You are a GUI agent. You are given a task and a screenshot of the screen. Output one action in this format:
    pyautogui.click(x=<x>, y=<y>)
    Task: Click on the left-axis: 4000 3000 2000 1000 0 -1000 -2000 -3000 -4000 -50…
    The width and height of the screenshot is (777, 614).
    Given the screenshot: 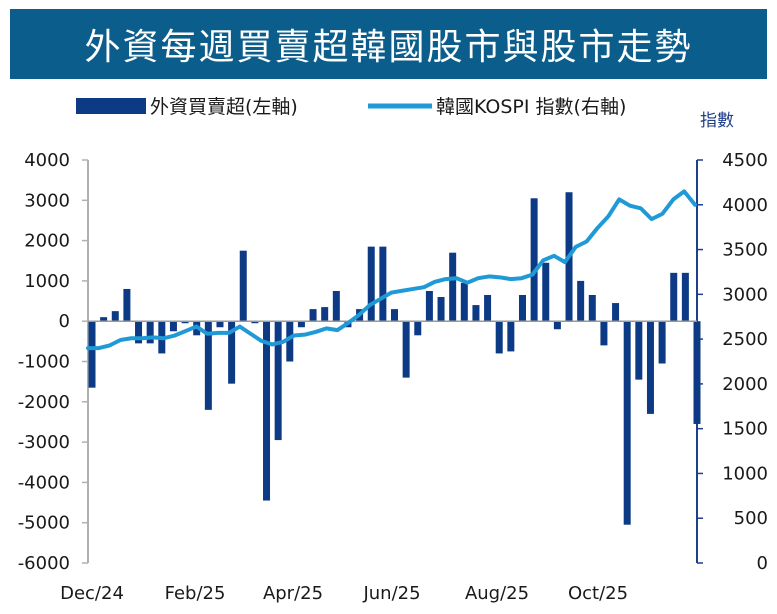 What is the action you would take?
    pyautogui.click(x=53, y=362)
    